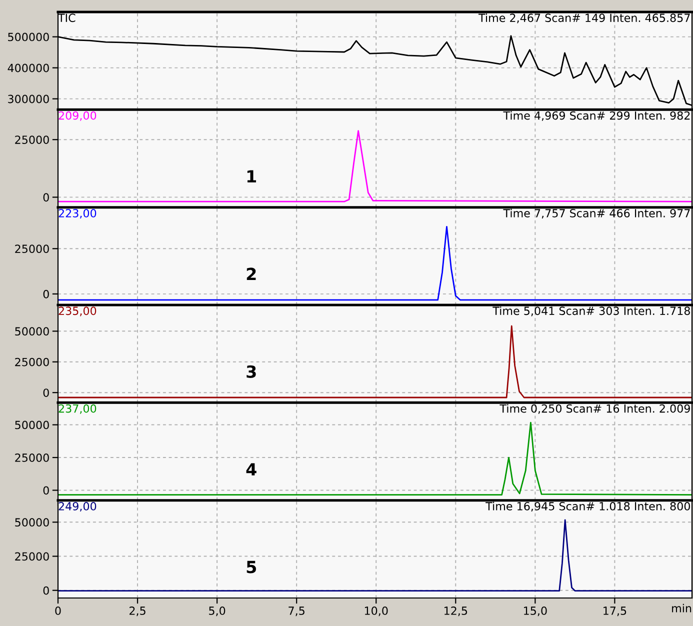  What do you see at coordinates (296, 611) in the screenshot?
I see `x-tick-label: 7,5` at bounding box center [296, 611].